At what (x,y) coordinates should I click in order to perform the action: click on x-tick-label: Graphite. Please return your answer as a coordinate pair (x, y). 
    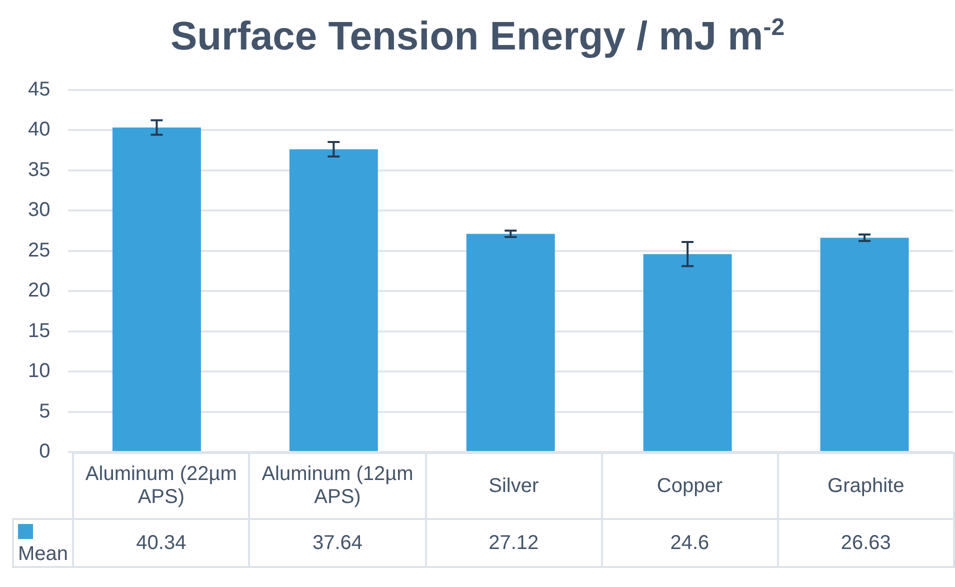
    Looking at the image, I should click on (866, 486).